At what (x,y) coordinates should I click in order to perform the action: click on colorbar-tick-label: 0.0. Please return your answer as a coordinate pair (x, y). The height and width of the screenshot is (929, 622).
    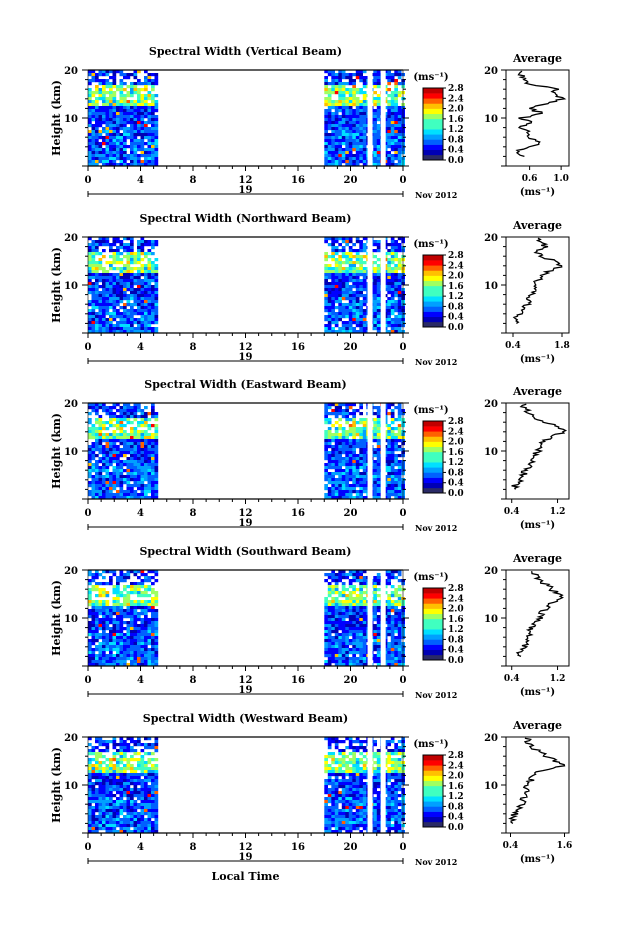
    Looking at the image, I should click on (456, 161).